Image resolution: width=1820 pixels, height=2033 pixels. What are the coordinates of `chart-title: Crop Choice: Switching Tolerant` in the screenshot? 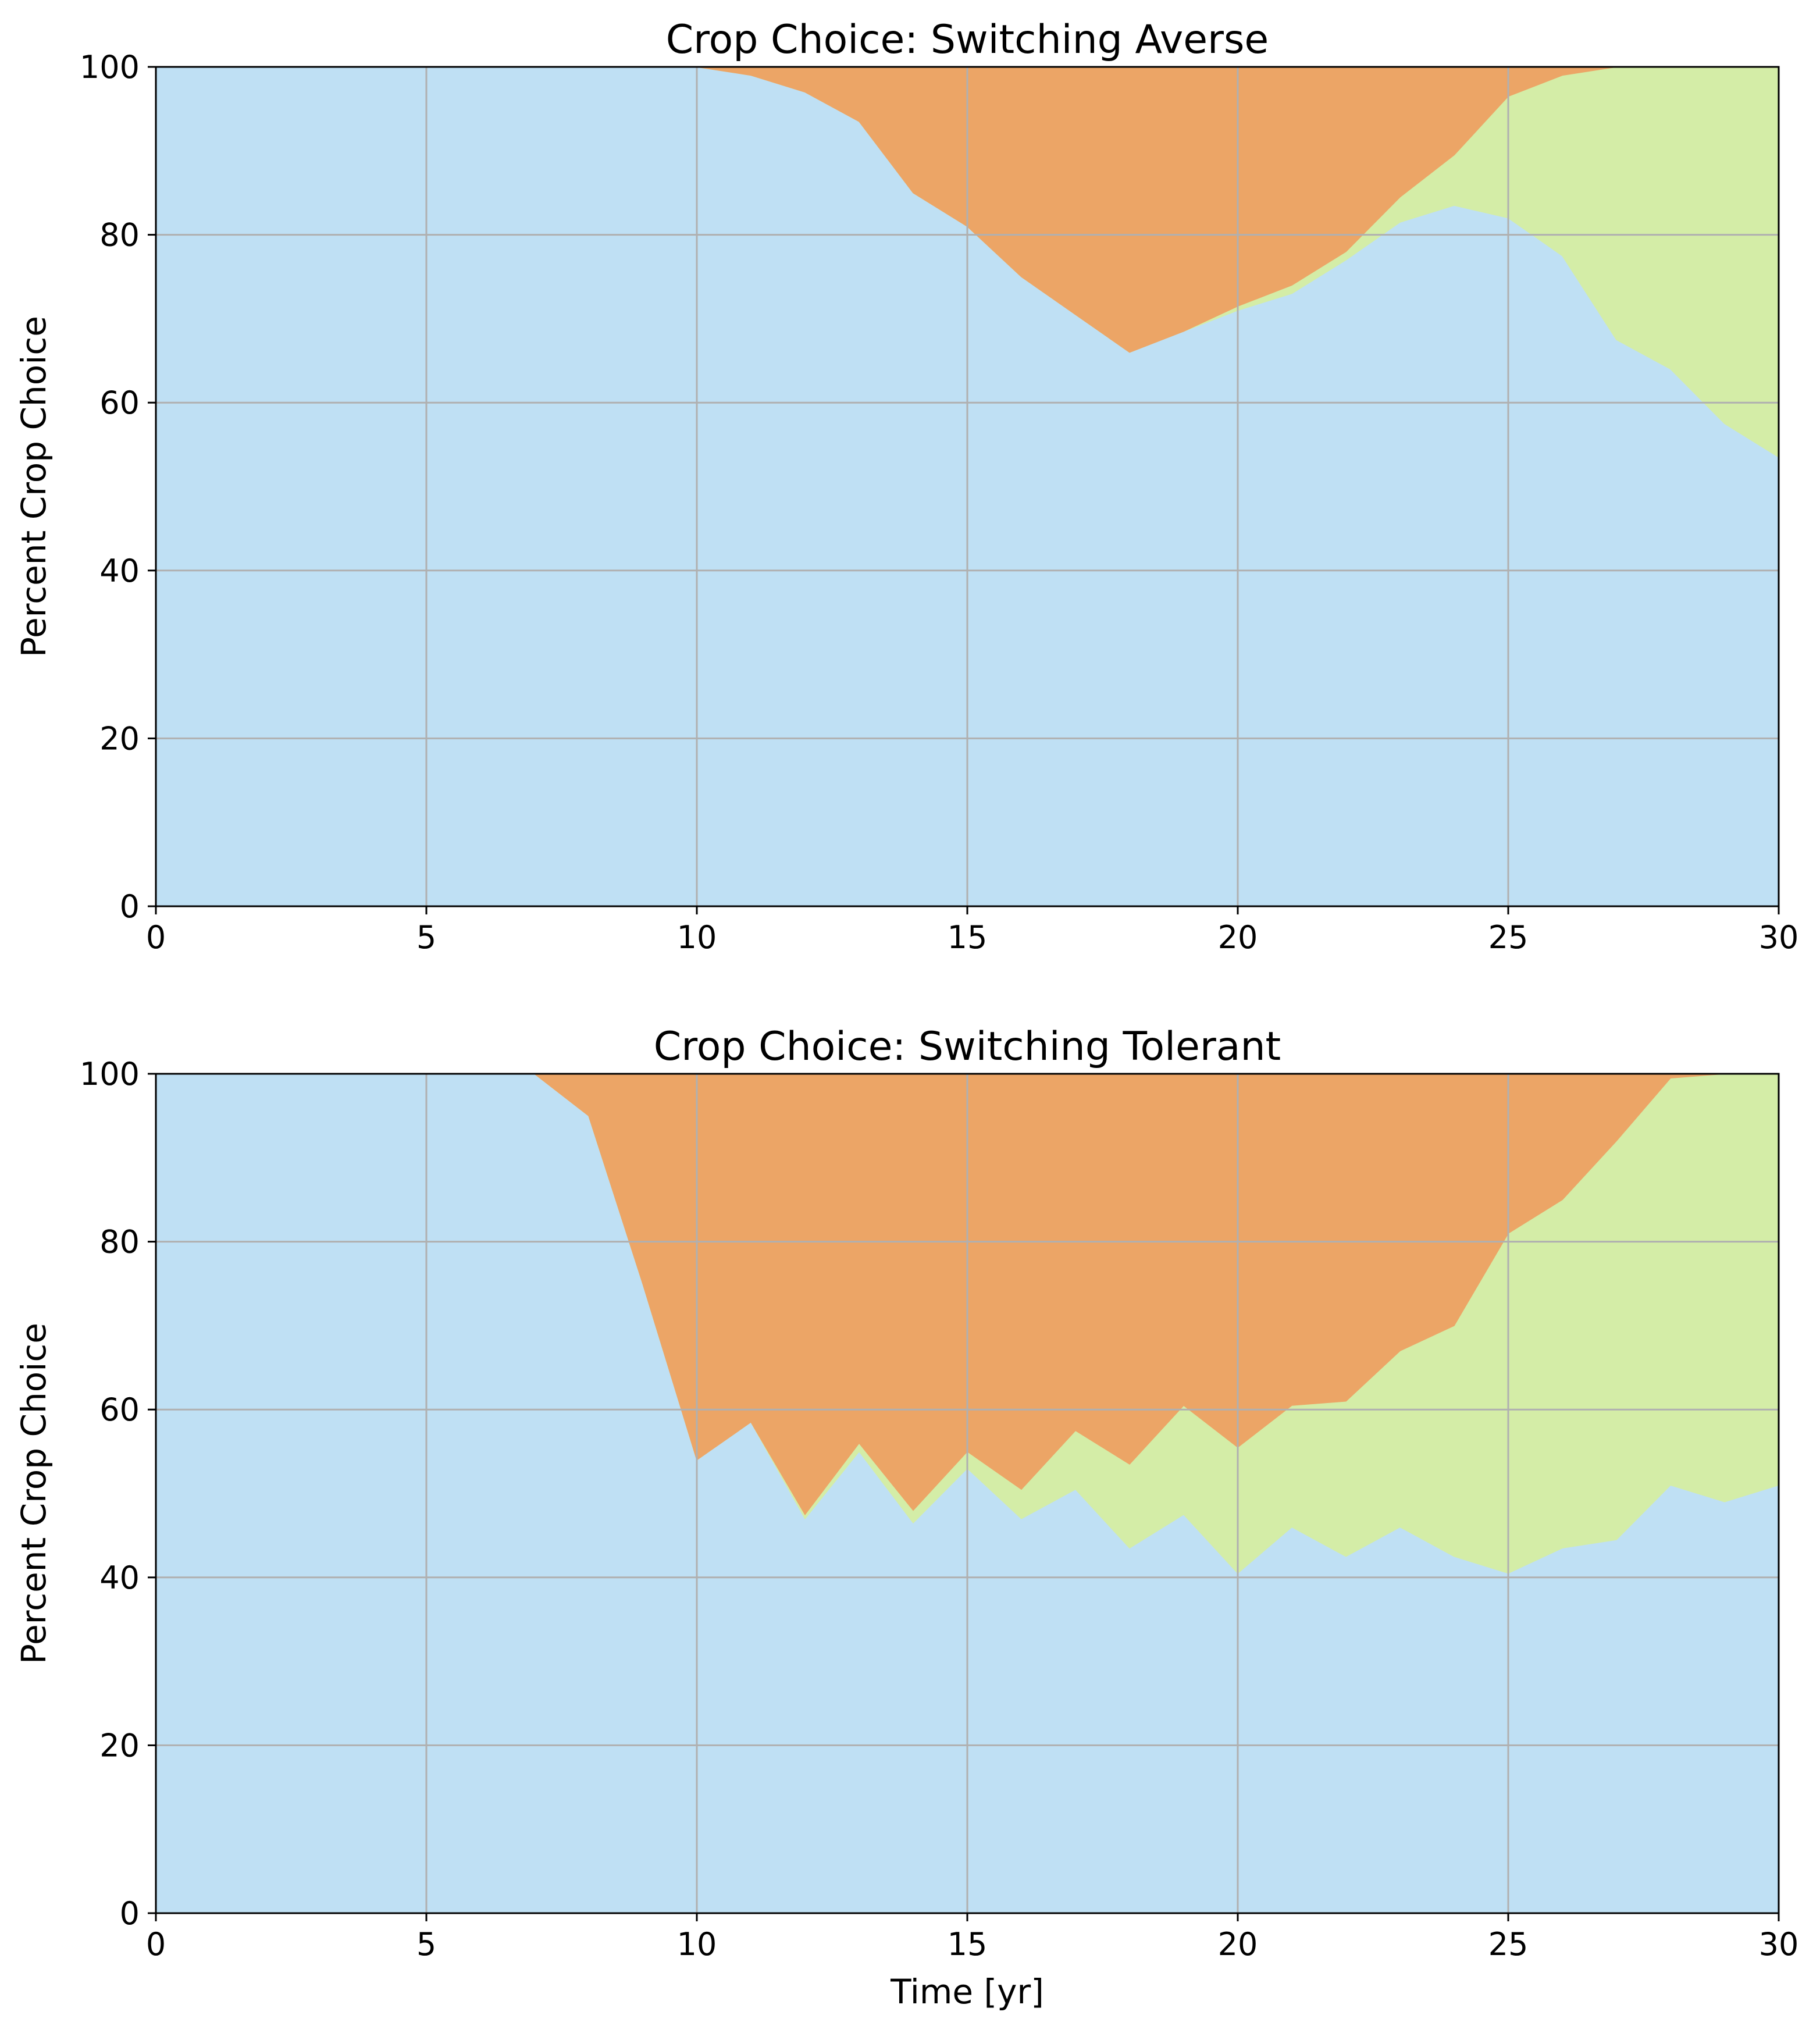 It's located at (967, 1047).